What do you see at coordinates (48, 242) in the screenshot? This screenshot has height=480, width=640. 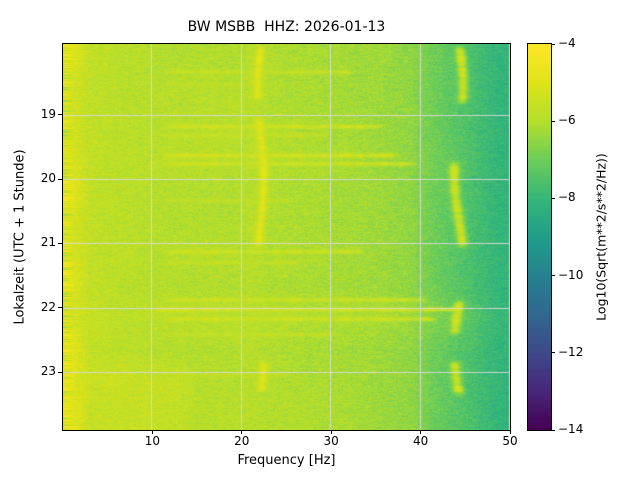 I see `y-tick-label: 21` at bounding box center [48, 242].